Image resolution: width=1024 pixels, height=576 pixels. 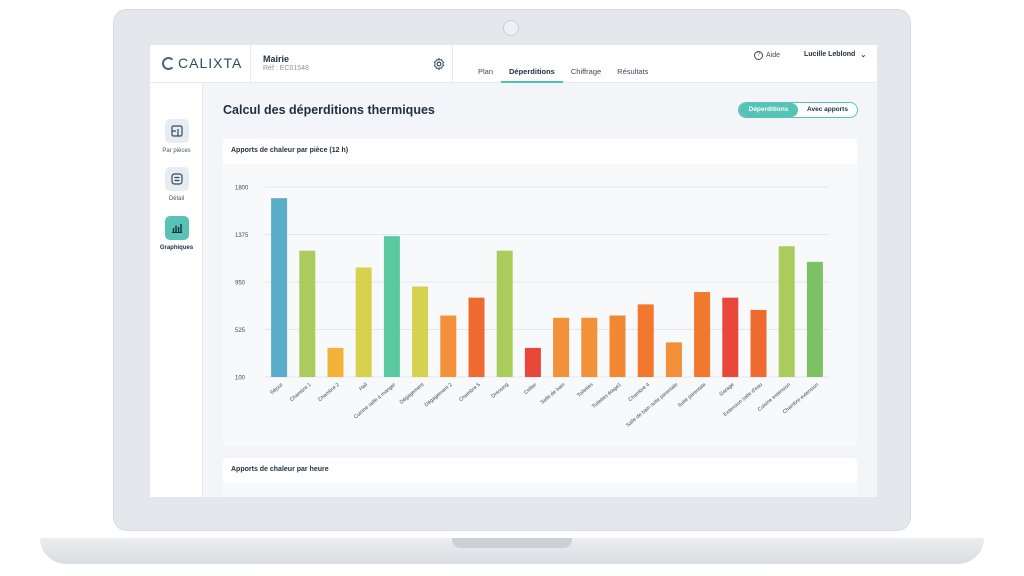 What do you see at coordinates (240, 331) in the screenshot?
I see `y-tick-label: 525` at bounding box center [240, 331].